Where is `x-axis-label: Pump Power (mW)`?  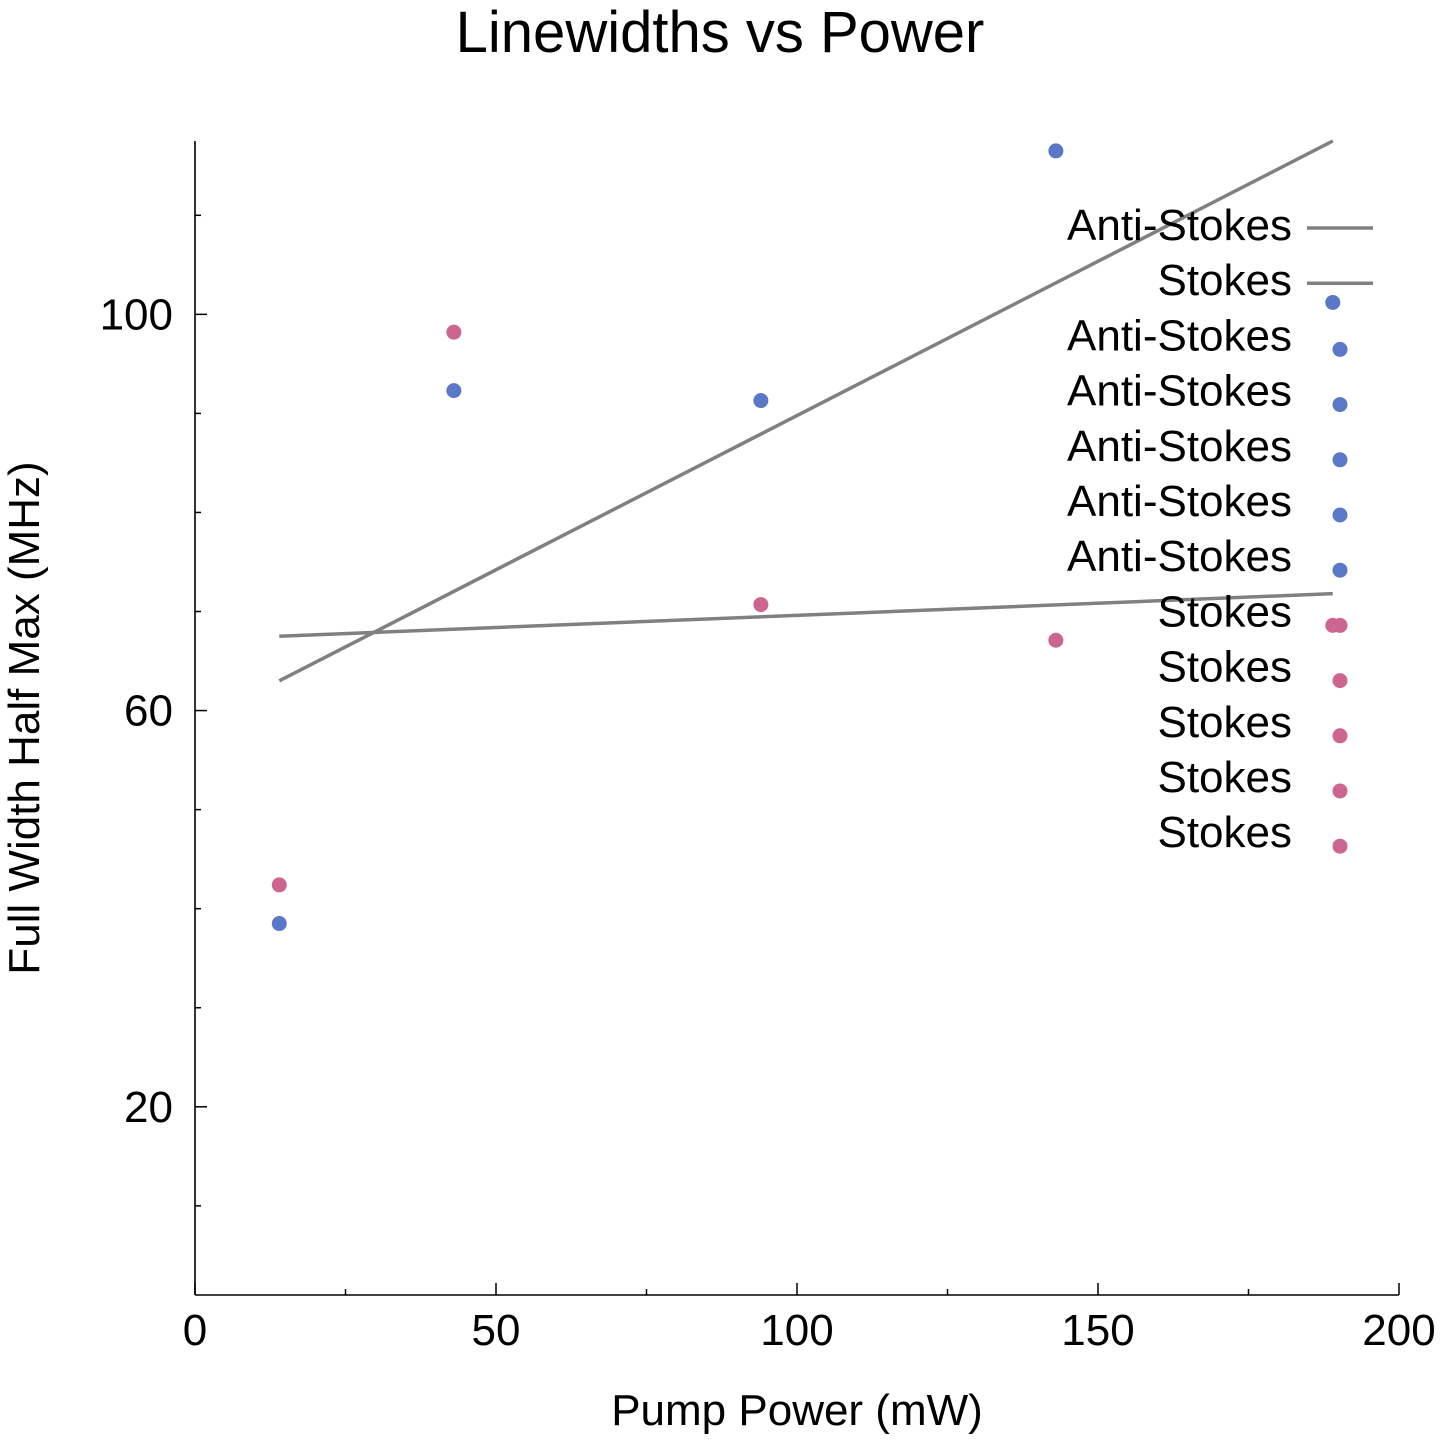 x-axis-label: Pump Power (mW) is located at coordinates (797, 1410).